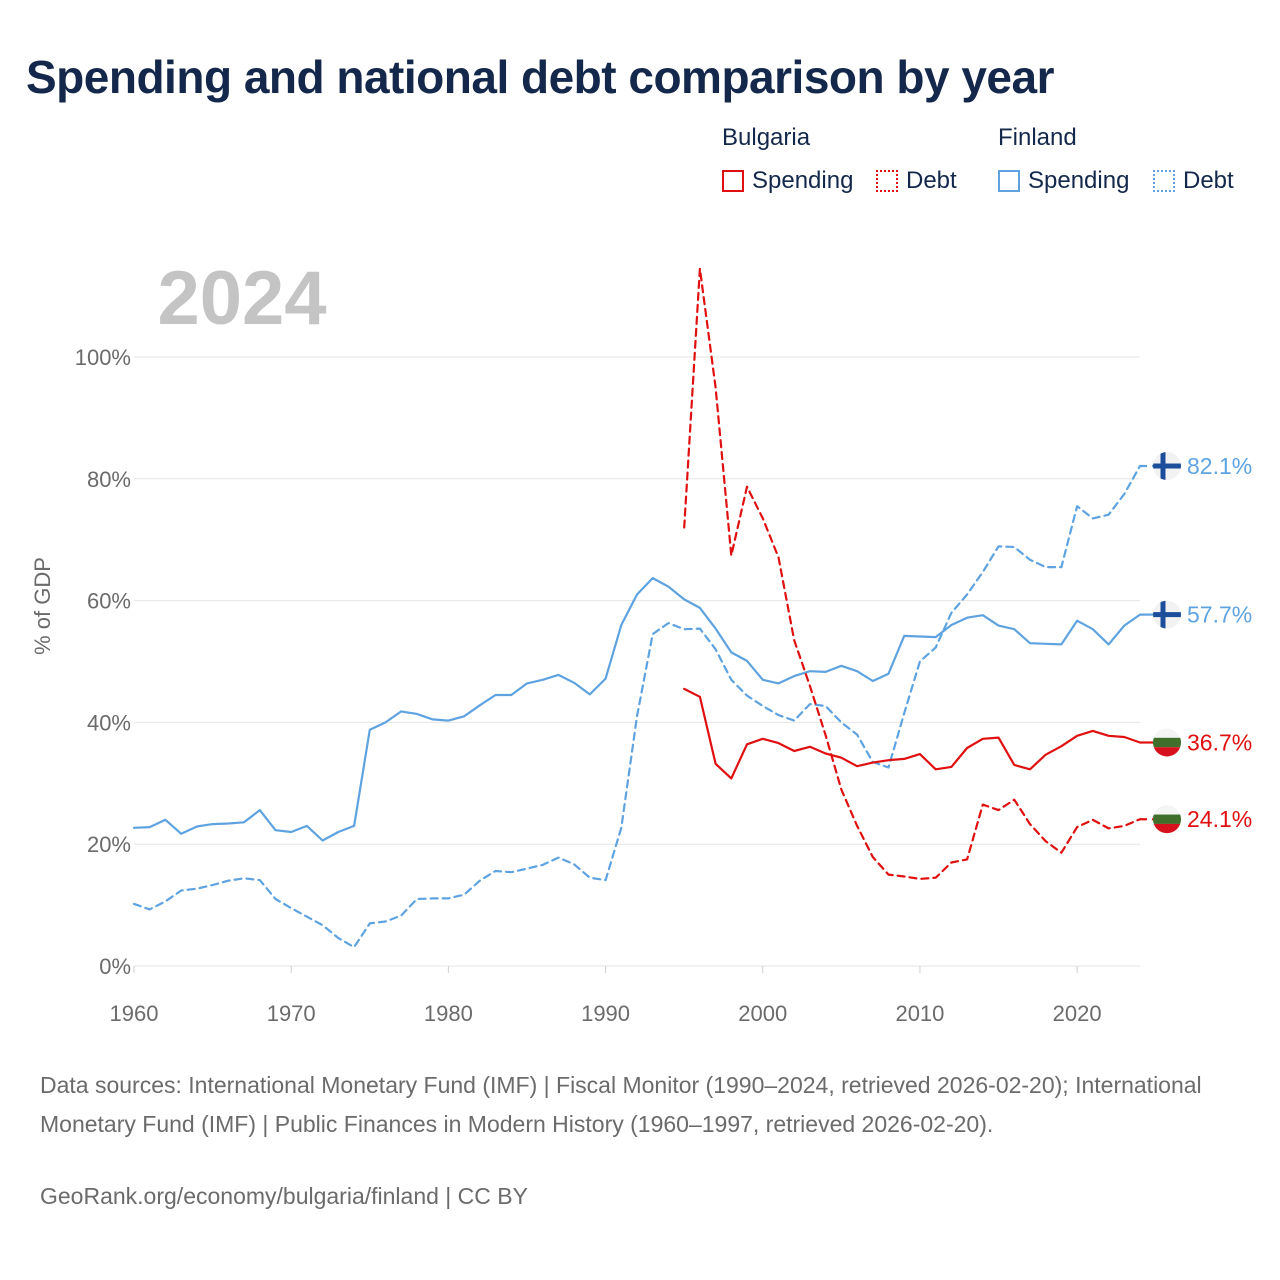 The image size is (1280, 1280). I want to click on legend-label-bulgaria-debt: Debt, so click(931, 180).